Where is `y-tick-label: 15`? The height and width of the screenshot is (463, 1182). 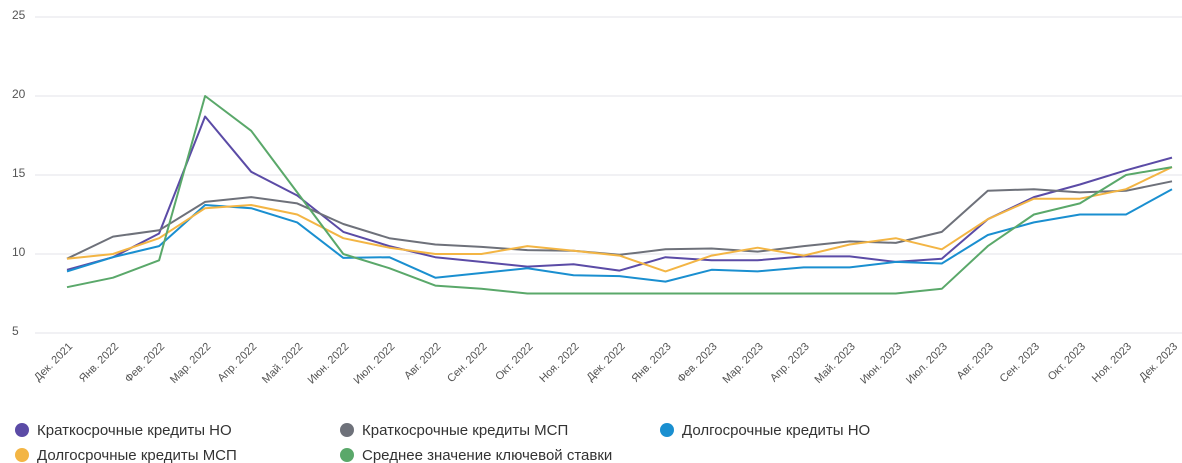
y-tick-label: 15 is located at coordinates (19, 173).